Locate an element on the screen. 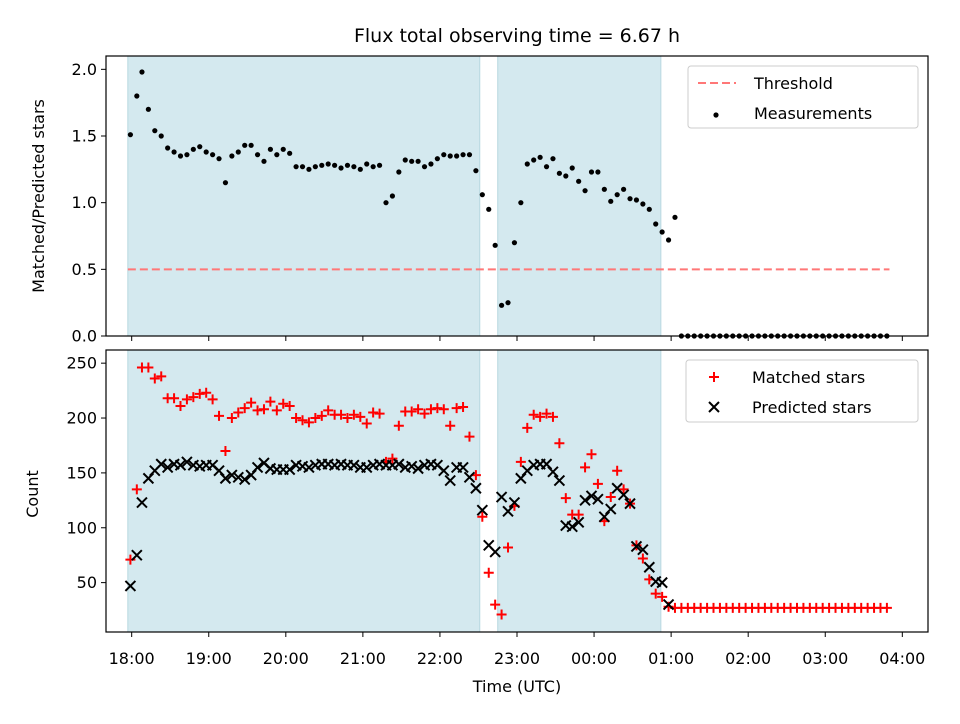 The image size is (960, 724). x-tick-label: 23:00 is located at coordinates (517, 658).